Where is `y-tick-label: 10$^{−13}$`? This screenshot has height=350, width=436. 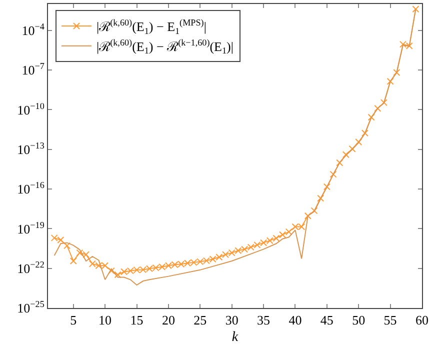
y-tick-label: 10$^{−13}$ is located at coordinates (31, 148).